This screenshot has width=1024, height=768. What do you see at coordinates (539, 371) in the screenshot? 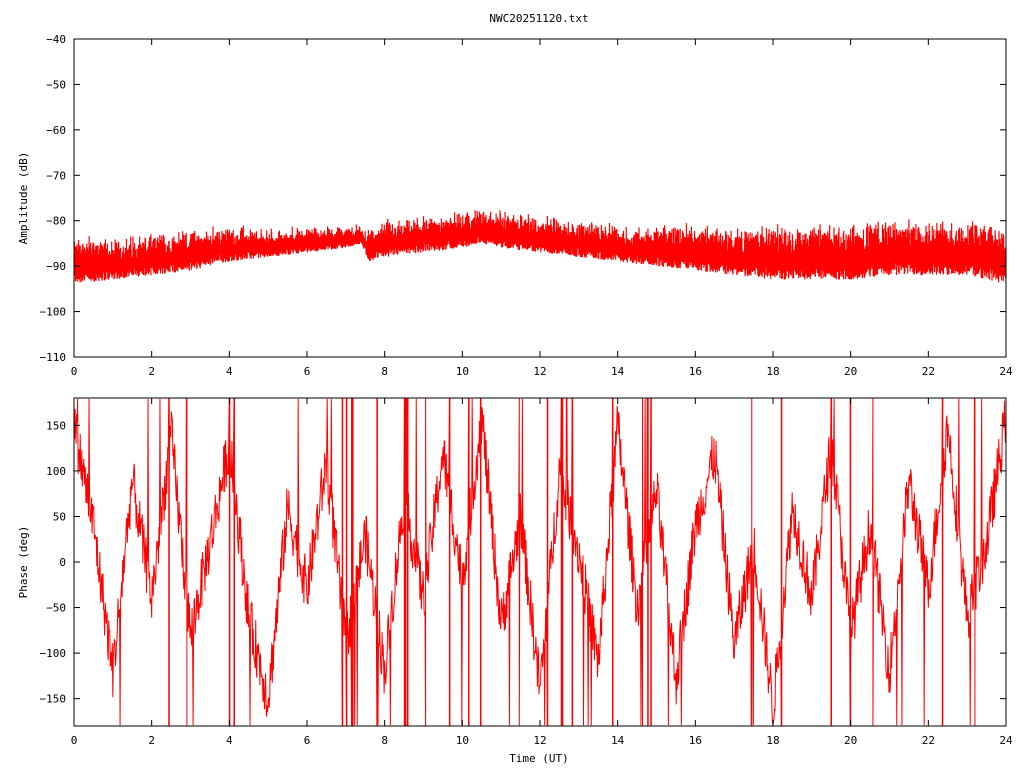
I see `amplitude-xtick-label: 12` at bounding box center [539, 371].